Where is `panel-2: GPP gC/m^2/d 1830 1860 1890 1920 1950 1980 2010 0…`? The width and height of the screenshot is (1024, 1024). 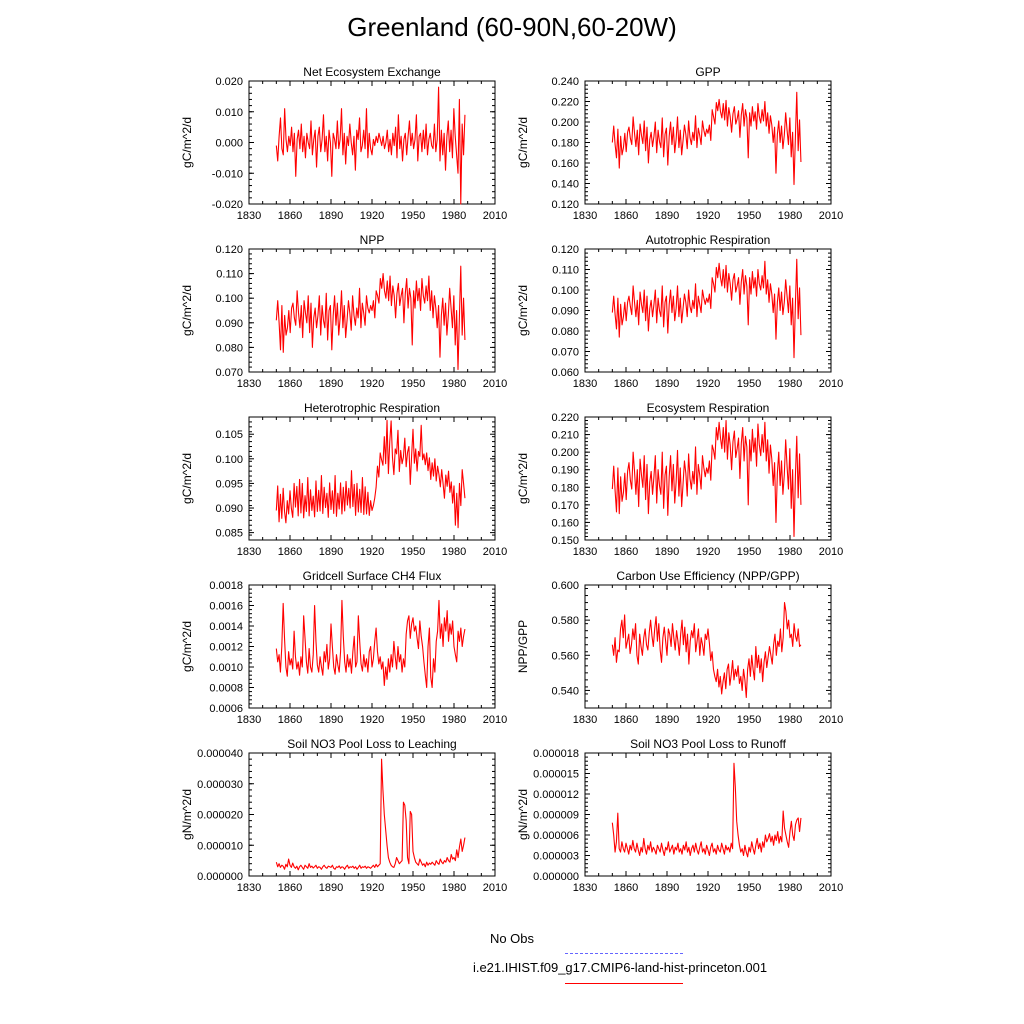 panel-2: GPP gC/m^2/d 1830 1860 1890 1920 1950 1980 2010 0… is located at coordinates (679, 143).